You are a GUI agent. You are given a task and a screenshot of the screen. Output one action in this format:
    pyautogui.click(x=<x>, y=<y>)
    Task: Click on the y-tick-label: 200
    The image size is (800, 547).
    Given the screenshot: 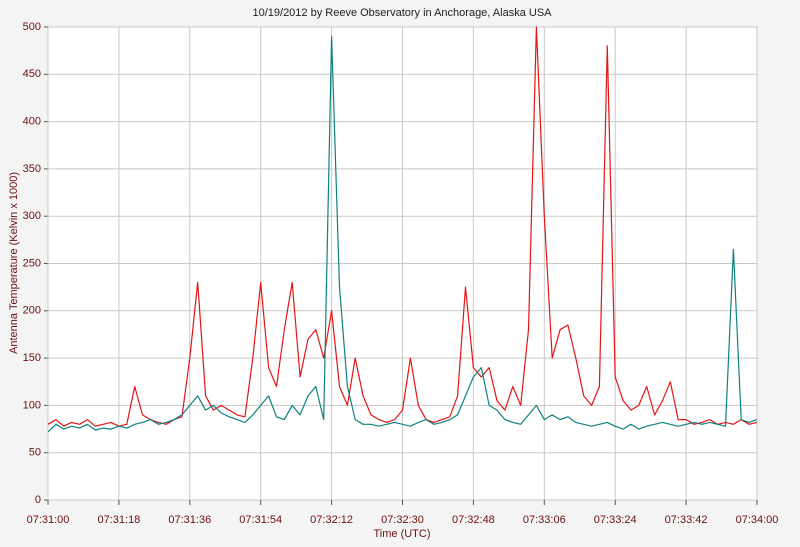 What is the action you would take?
    pyautogui.click(x=32, y=311)
    